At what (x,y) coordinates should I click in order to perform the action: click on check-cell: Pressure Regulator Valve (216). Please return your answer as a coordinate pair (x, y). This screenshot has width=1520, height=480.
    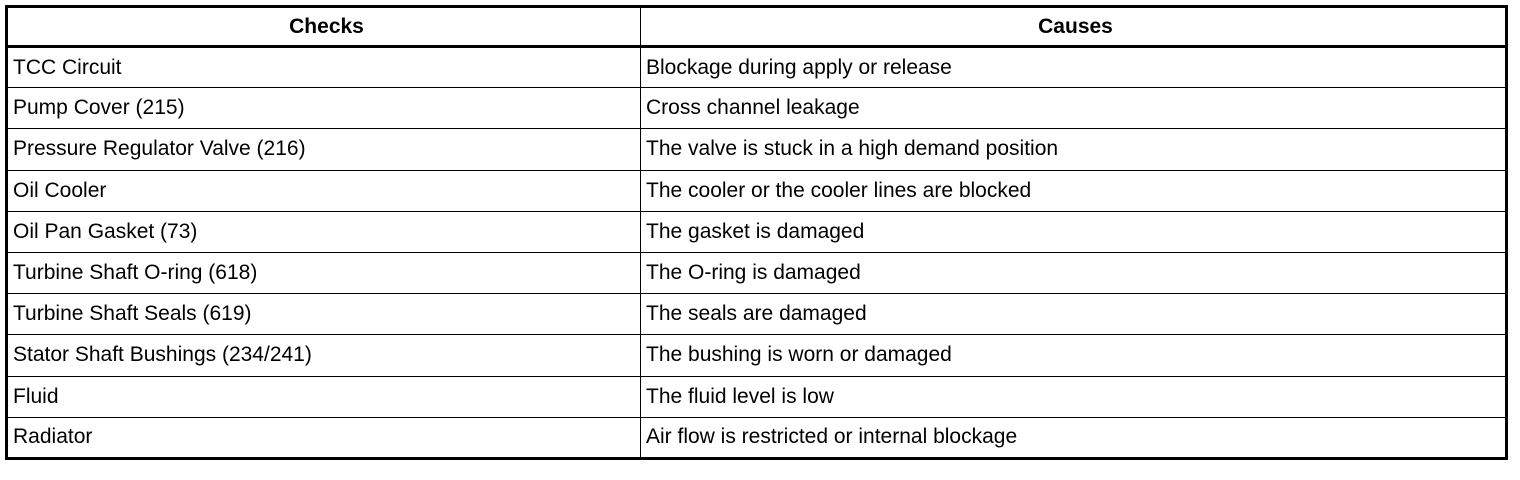
    Looking at the image, I should click on (323, 149).